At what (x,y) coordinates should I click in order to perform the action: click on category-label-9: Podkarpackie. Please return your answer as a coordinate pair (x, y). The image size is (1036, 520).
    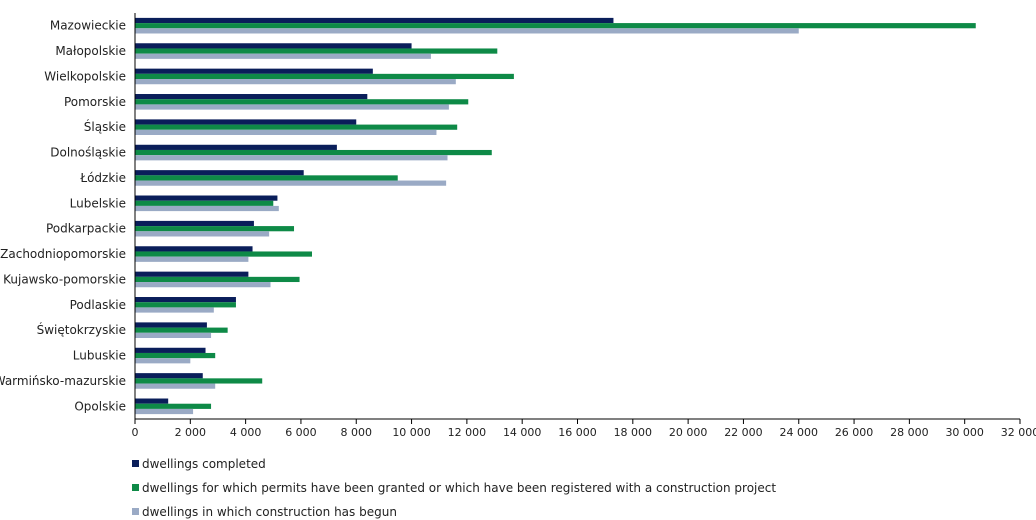
    Looking at the image, I should click on (86, 229).